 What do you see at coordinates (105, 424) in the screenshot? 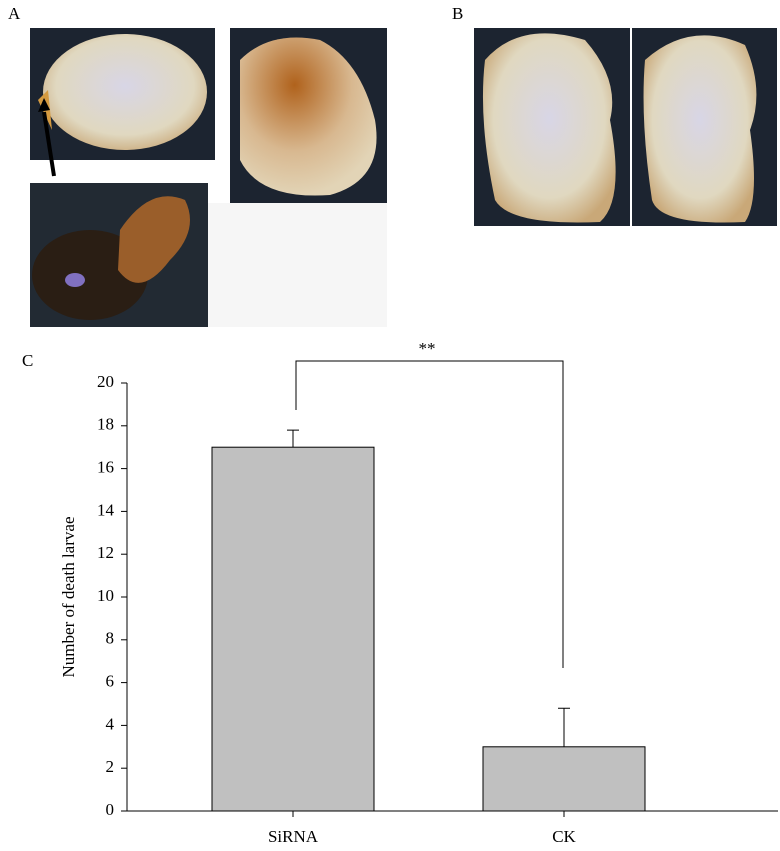
I see `y-tick-label: 18` at bounding box center [105, 424].